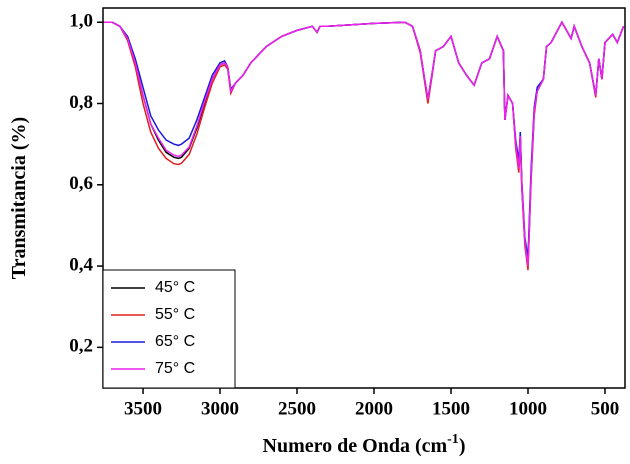  What do you see at coordinates (81, 346) in the screenshot?
I see `y-tick-label: 0,2` at bounding box center [81, 346].